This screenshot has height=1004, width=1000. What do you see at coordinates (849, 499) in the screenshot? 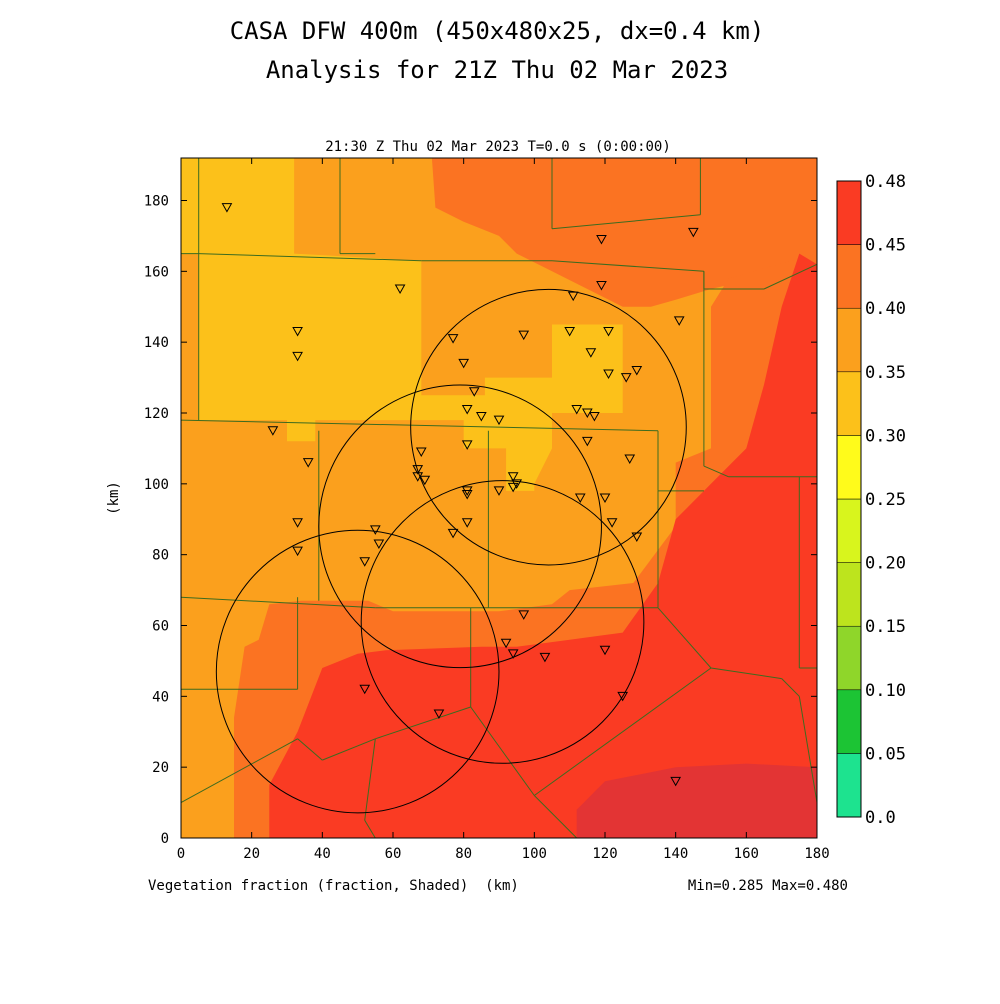
I see `colorbar-frame` at bounding box center [849, 499].